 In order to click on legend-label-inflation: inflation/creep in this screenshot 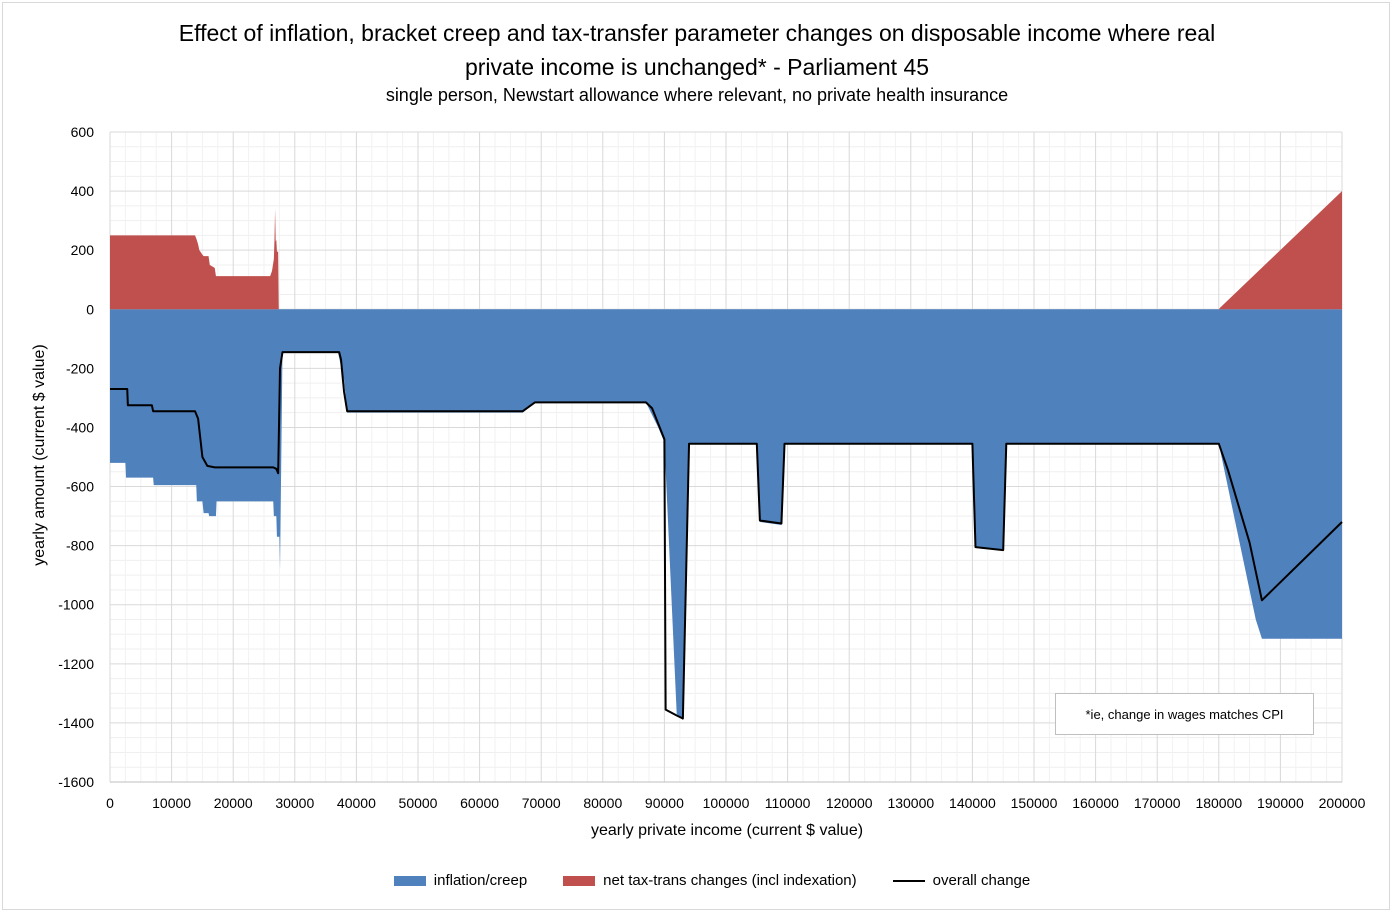, I will do `click(480, 880)`.